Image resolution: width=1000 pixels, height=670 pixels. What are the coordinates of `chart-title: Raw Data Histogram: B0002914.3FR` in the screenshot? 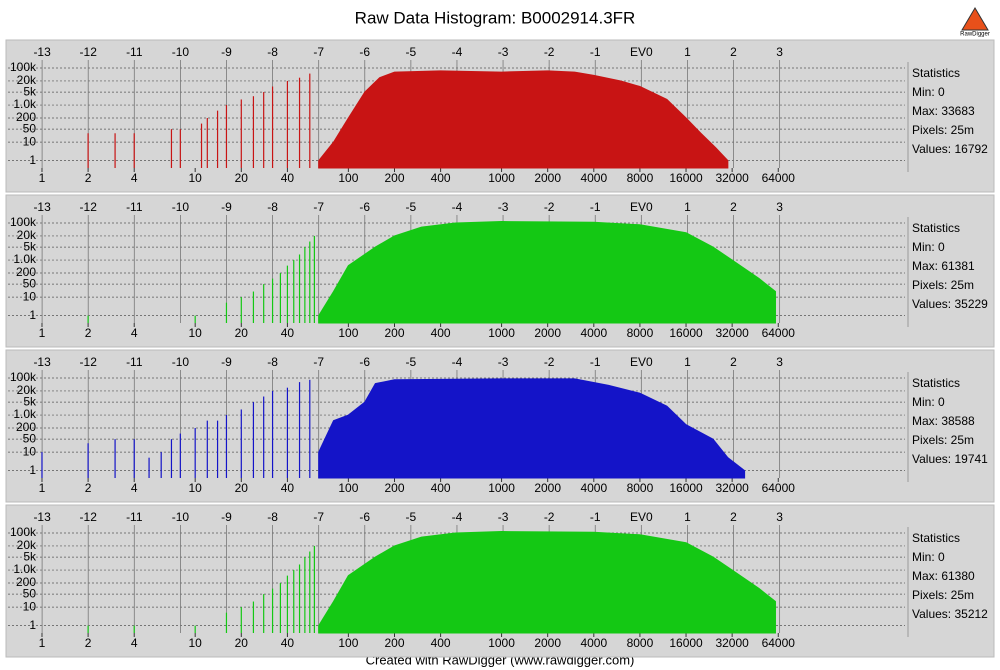 It's located at (495, 17).